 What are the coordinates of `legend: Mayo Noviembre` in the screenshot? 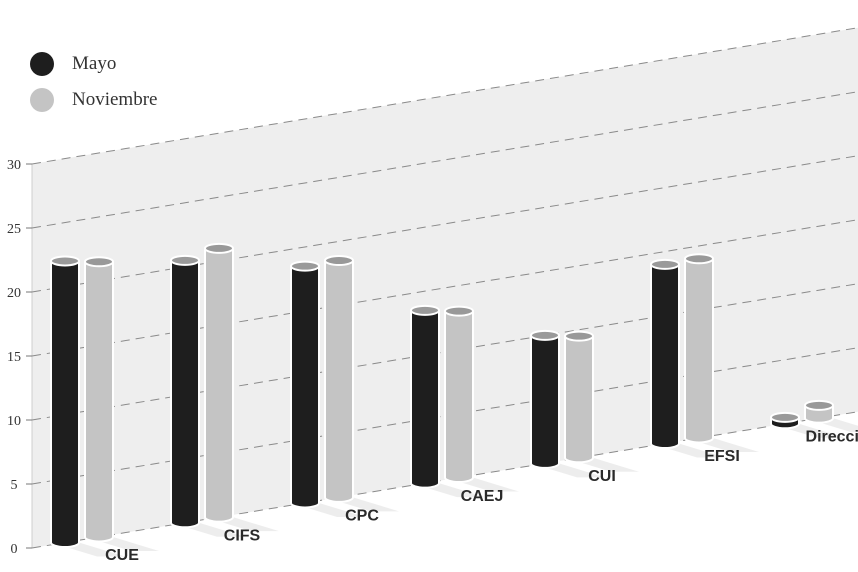 It's located at (93, 82).